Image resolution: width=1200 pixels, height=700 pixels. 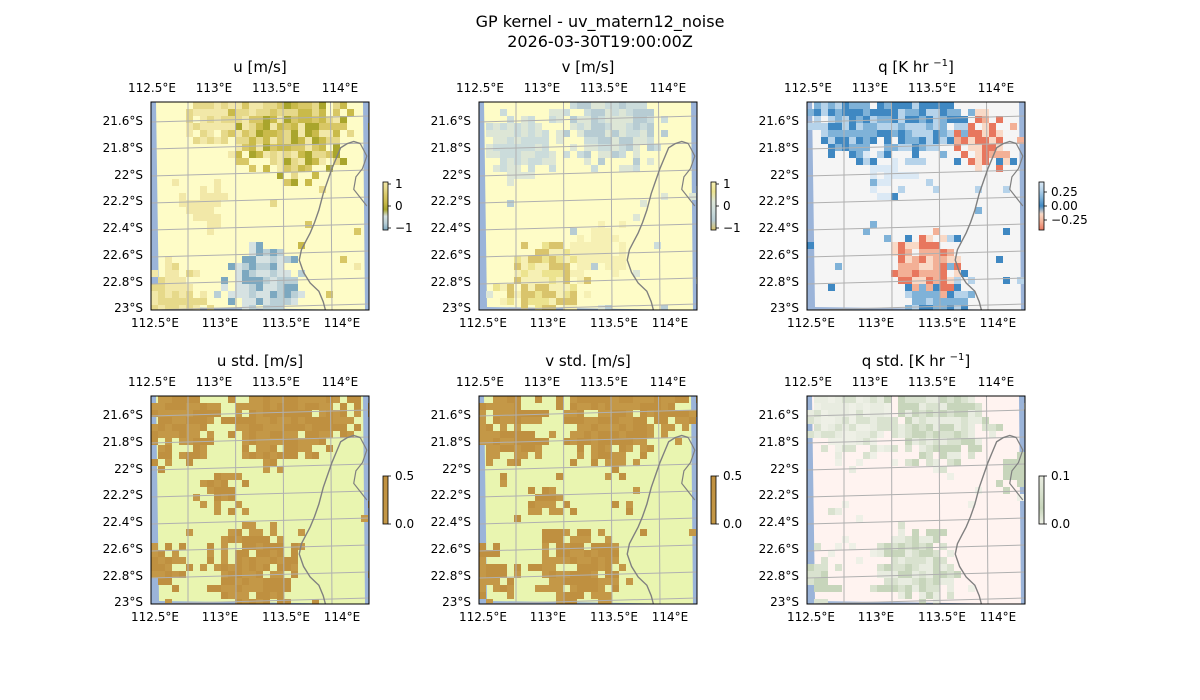 I want to click on map-gridlines, so click(x=916, y=500).